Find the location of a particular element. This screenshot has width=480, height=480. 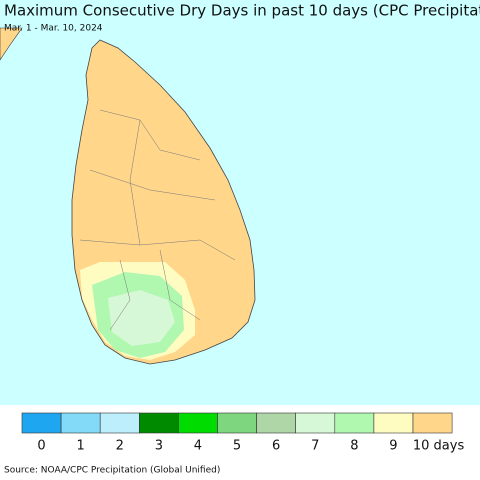

legend-label: 4 is located at coordinates (198, 446).